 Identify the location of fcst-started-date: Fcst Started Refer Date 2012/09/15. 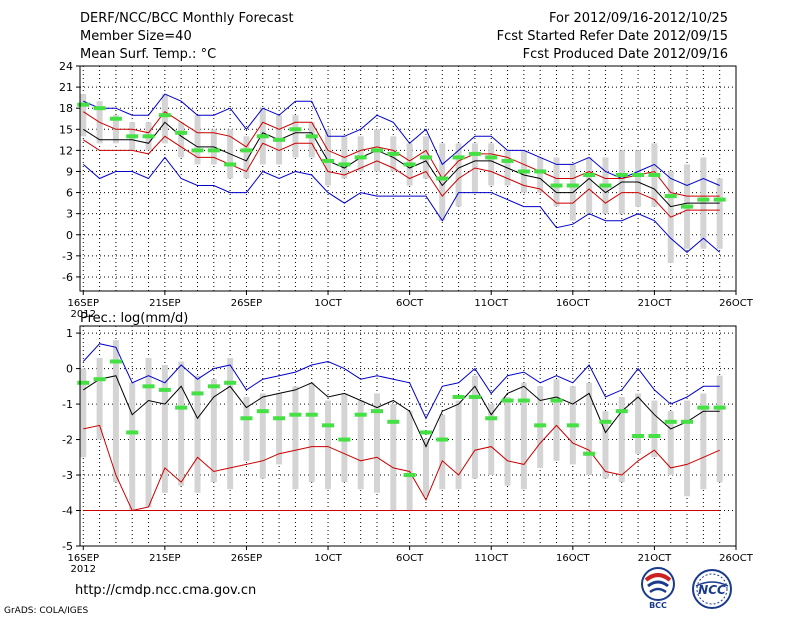
(612, 36).